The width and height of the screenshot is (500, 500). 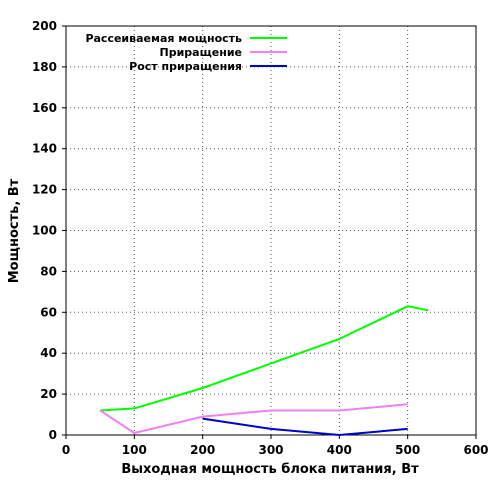 I want to click on legend-label: Приращение, so click(x=201, y=52).